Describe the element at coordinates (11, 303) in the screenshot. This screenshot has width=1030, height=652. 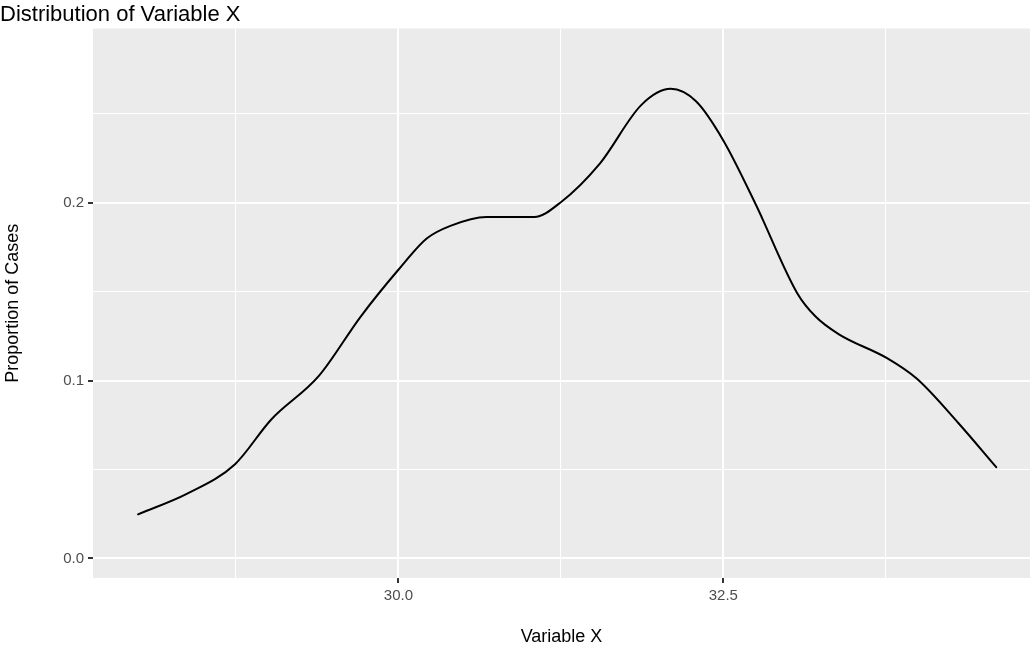
I see `y-axis-title: Proportion of Cases` at that location.